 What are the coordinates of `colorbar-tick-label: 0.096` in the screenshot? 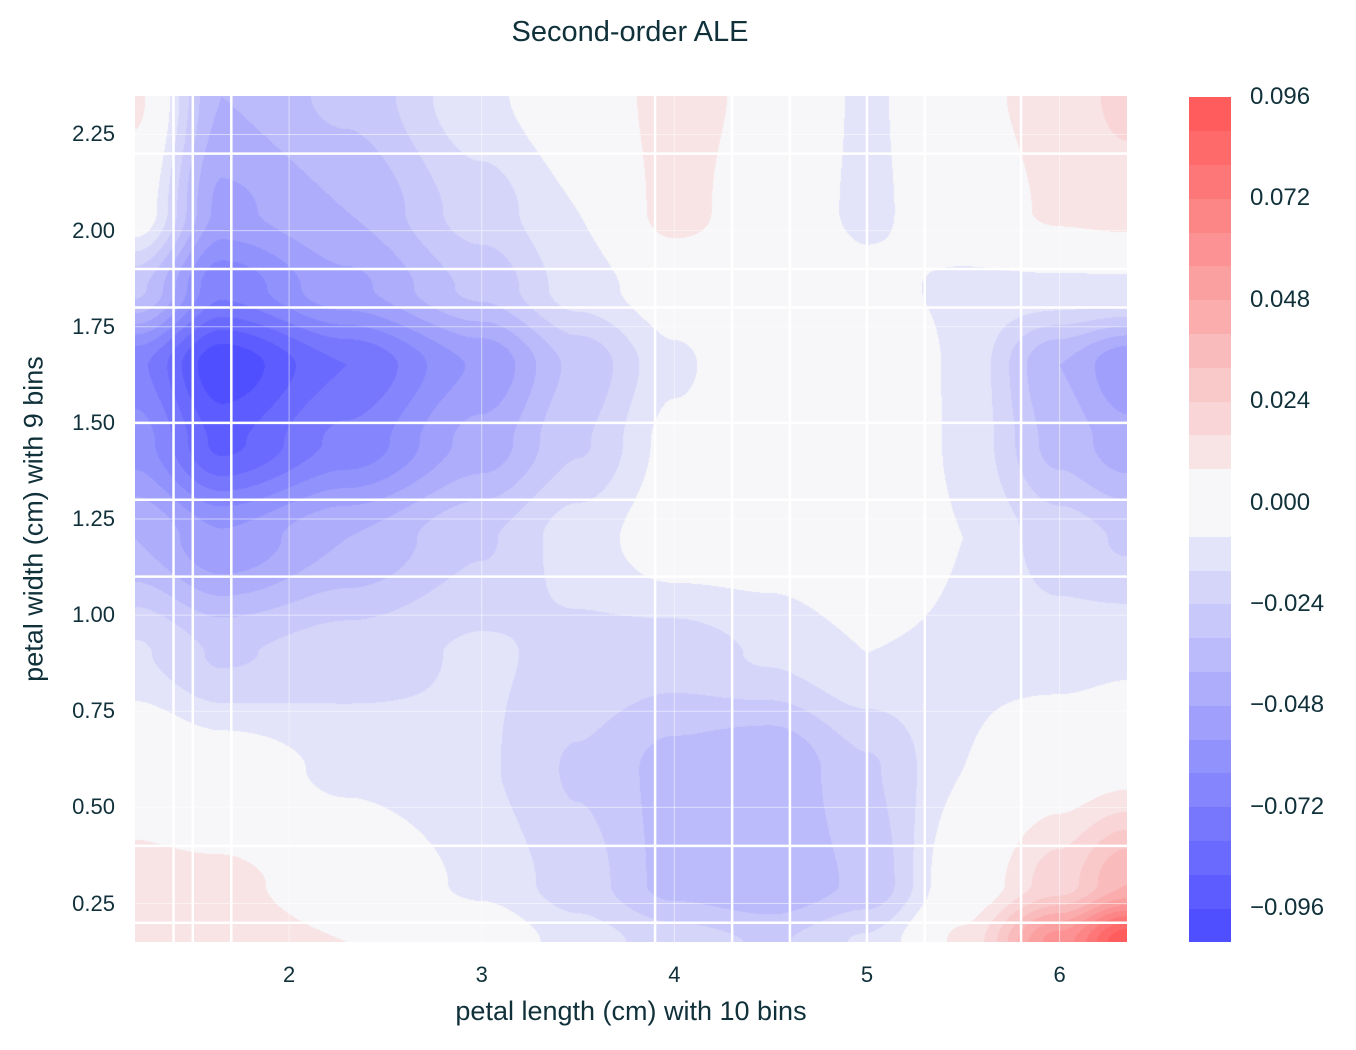 It's located at (1280, 96).